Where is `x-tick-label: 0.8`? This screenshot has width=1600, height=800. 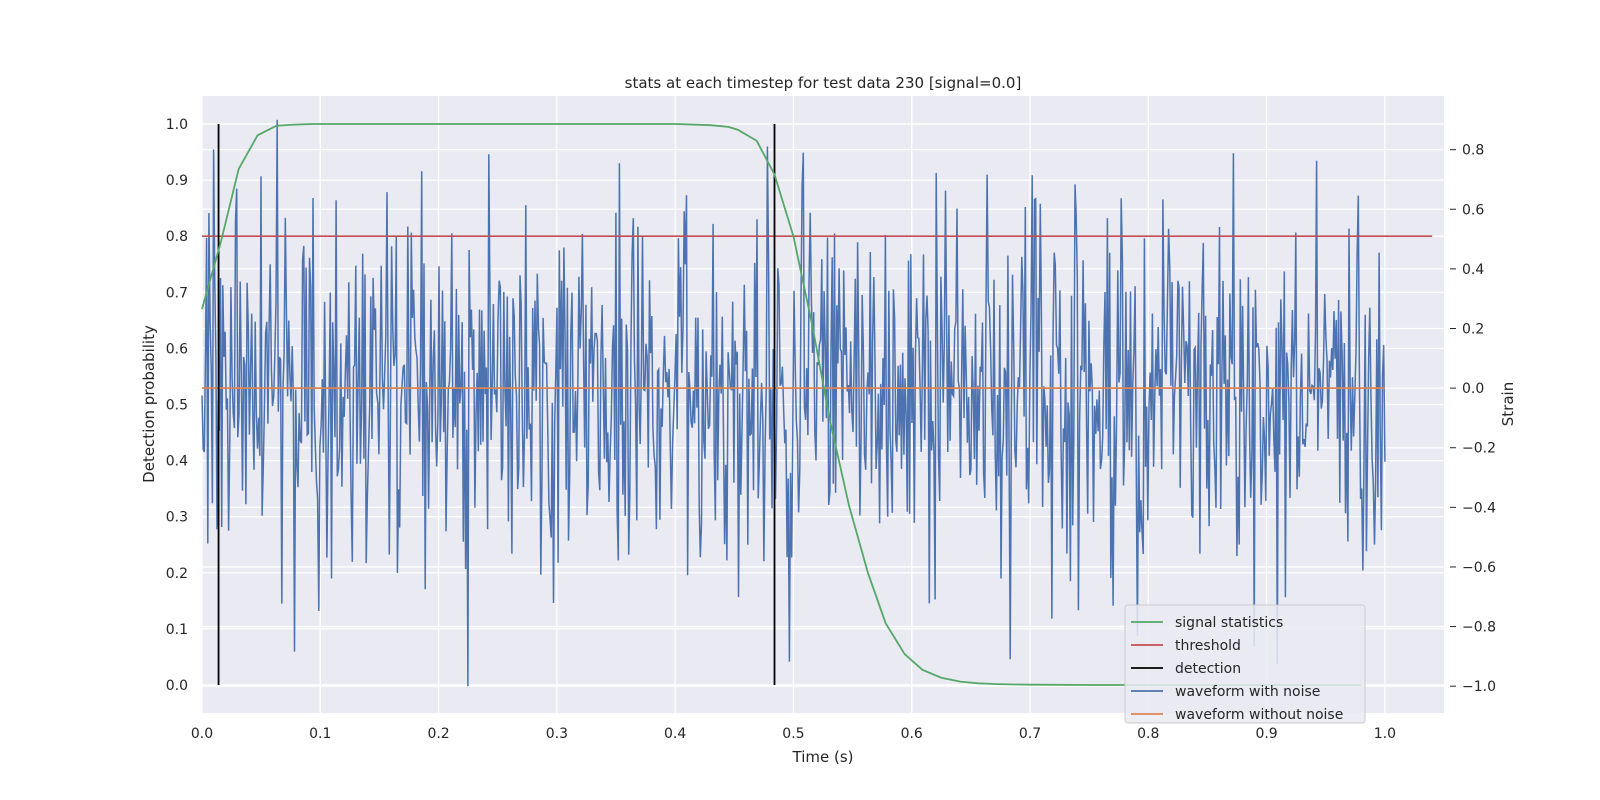
x-tick-label: 0.8 is located at coordinates (1148, 734).